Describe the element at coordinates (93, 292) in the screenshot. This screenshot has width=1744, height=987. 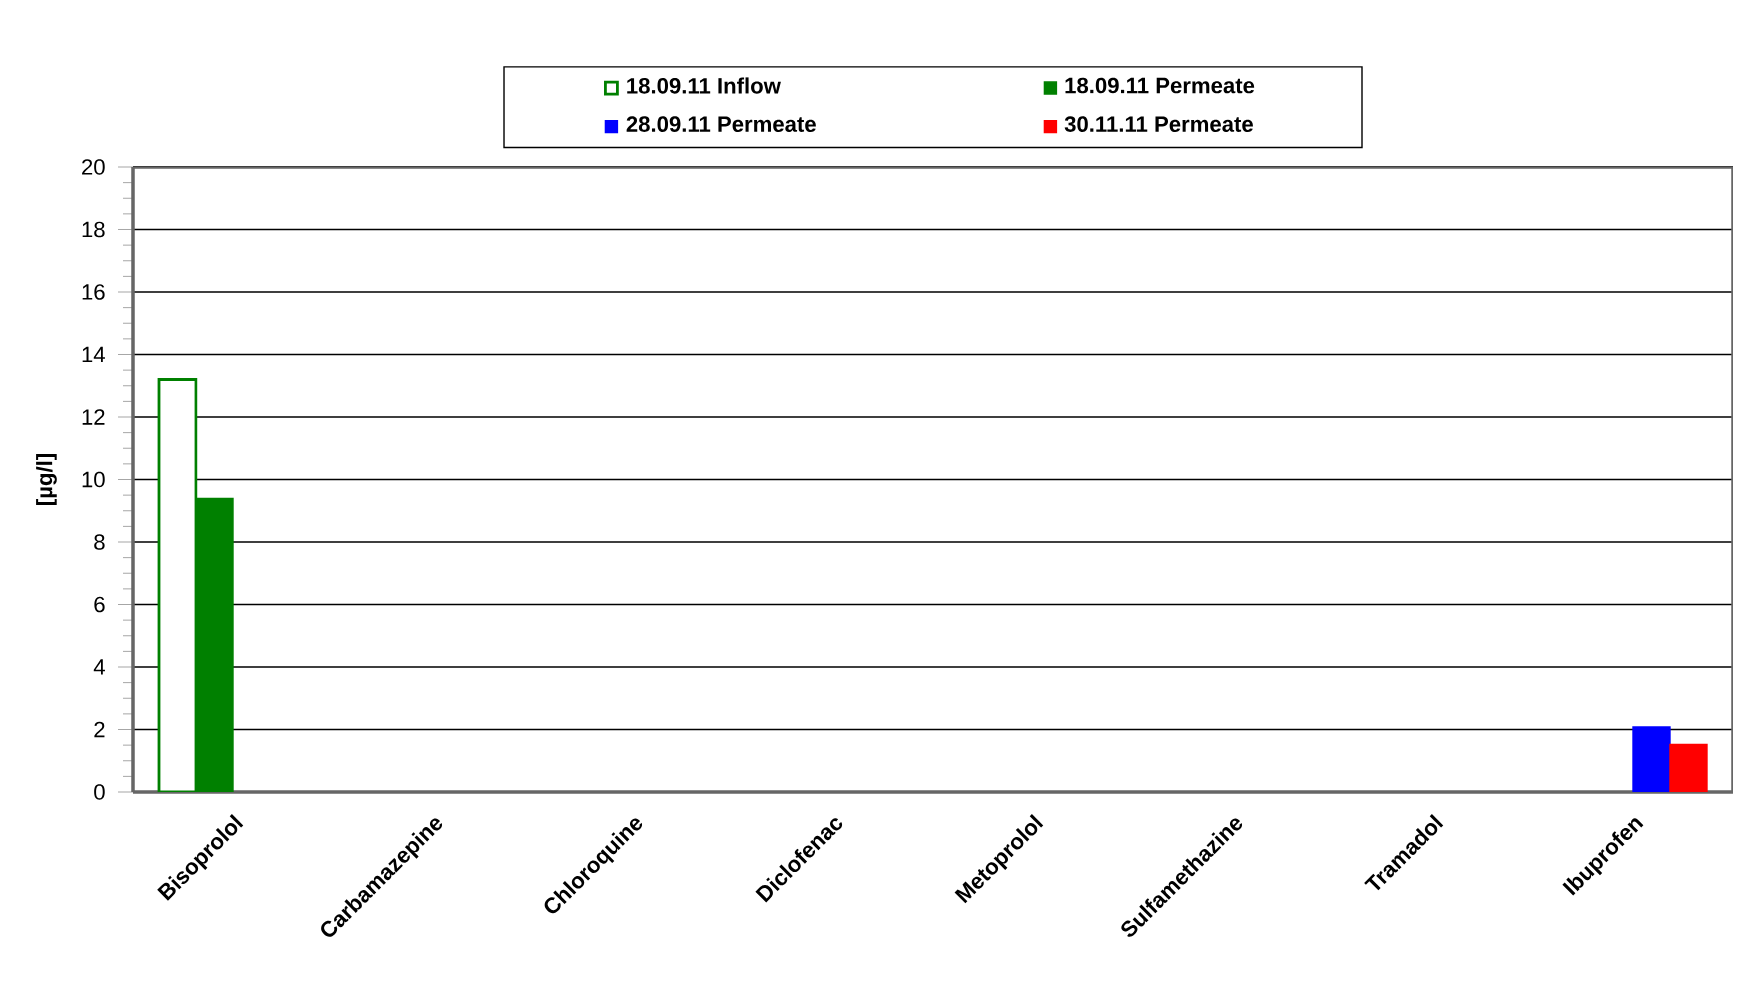
I see `y-tick-label: 16` at that location.